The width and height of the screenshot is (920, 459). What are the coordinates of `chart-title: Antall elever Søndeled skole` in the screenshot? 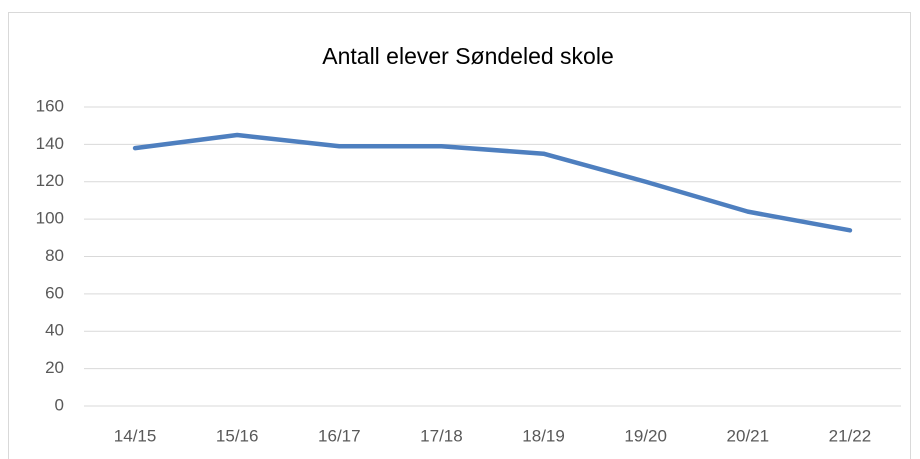 It's located at (468, 56).